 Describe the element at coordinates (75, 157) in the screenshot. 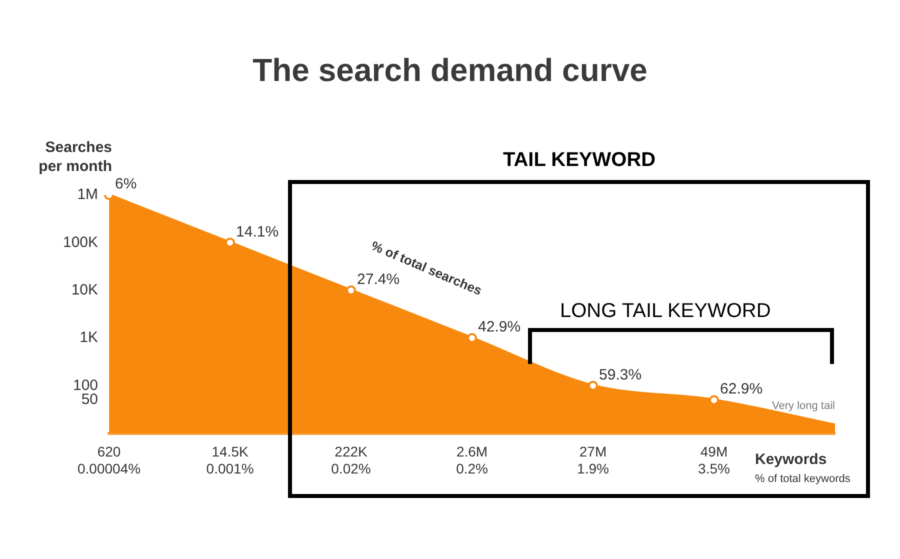

I see `y-axis-title: Searches per month` at that location.